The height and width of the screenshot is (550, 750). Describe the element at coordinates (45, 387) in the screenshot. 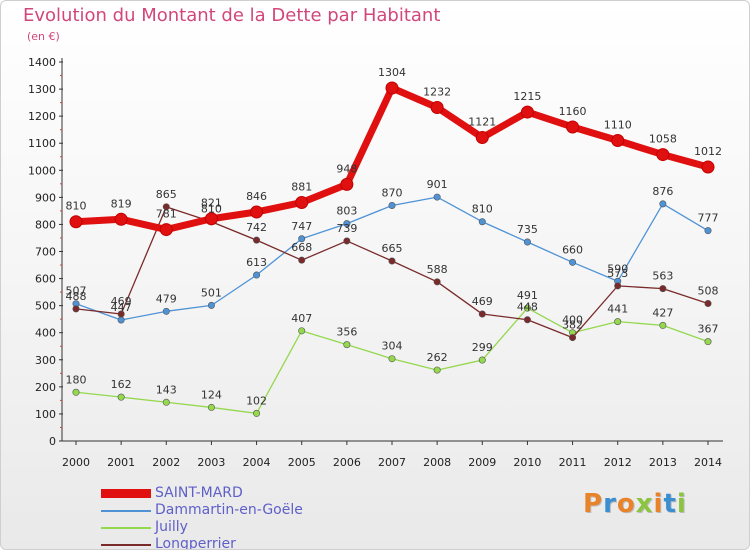

I see `y-tick-label: 200` at that location.